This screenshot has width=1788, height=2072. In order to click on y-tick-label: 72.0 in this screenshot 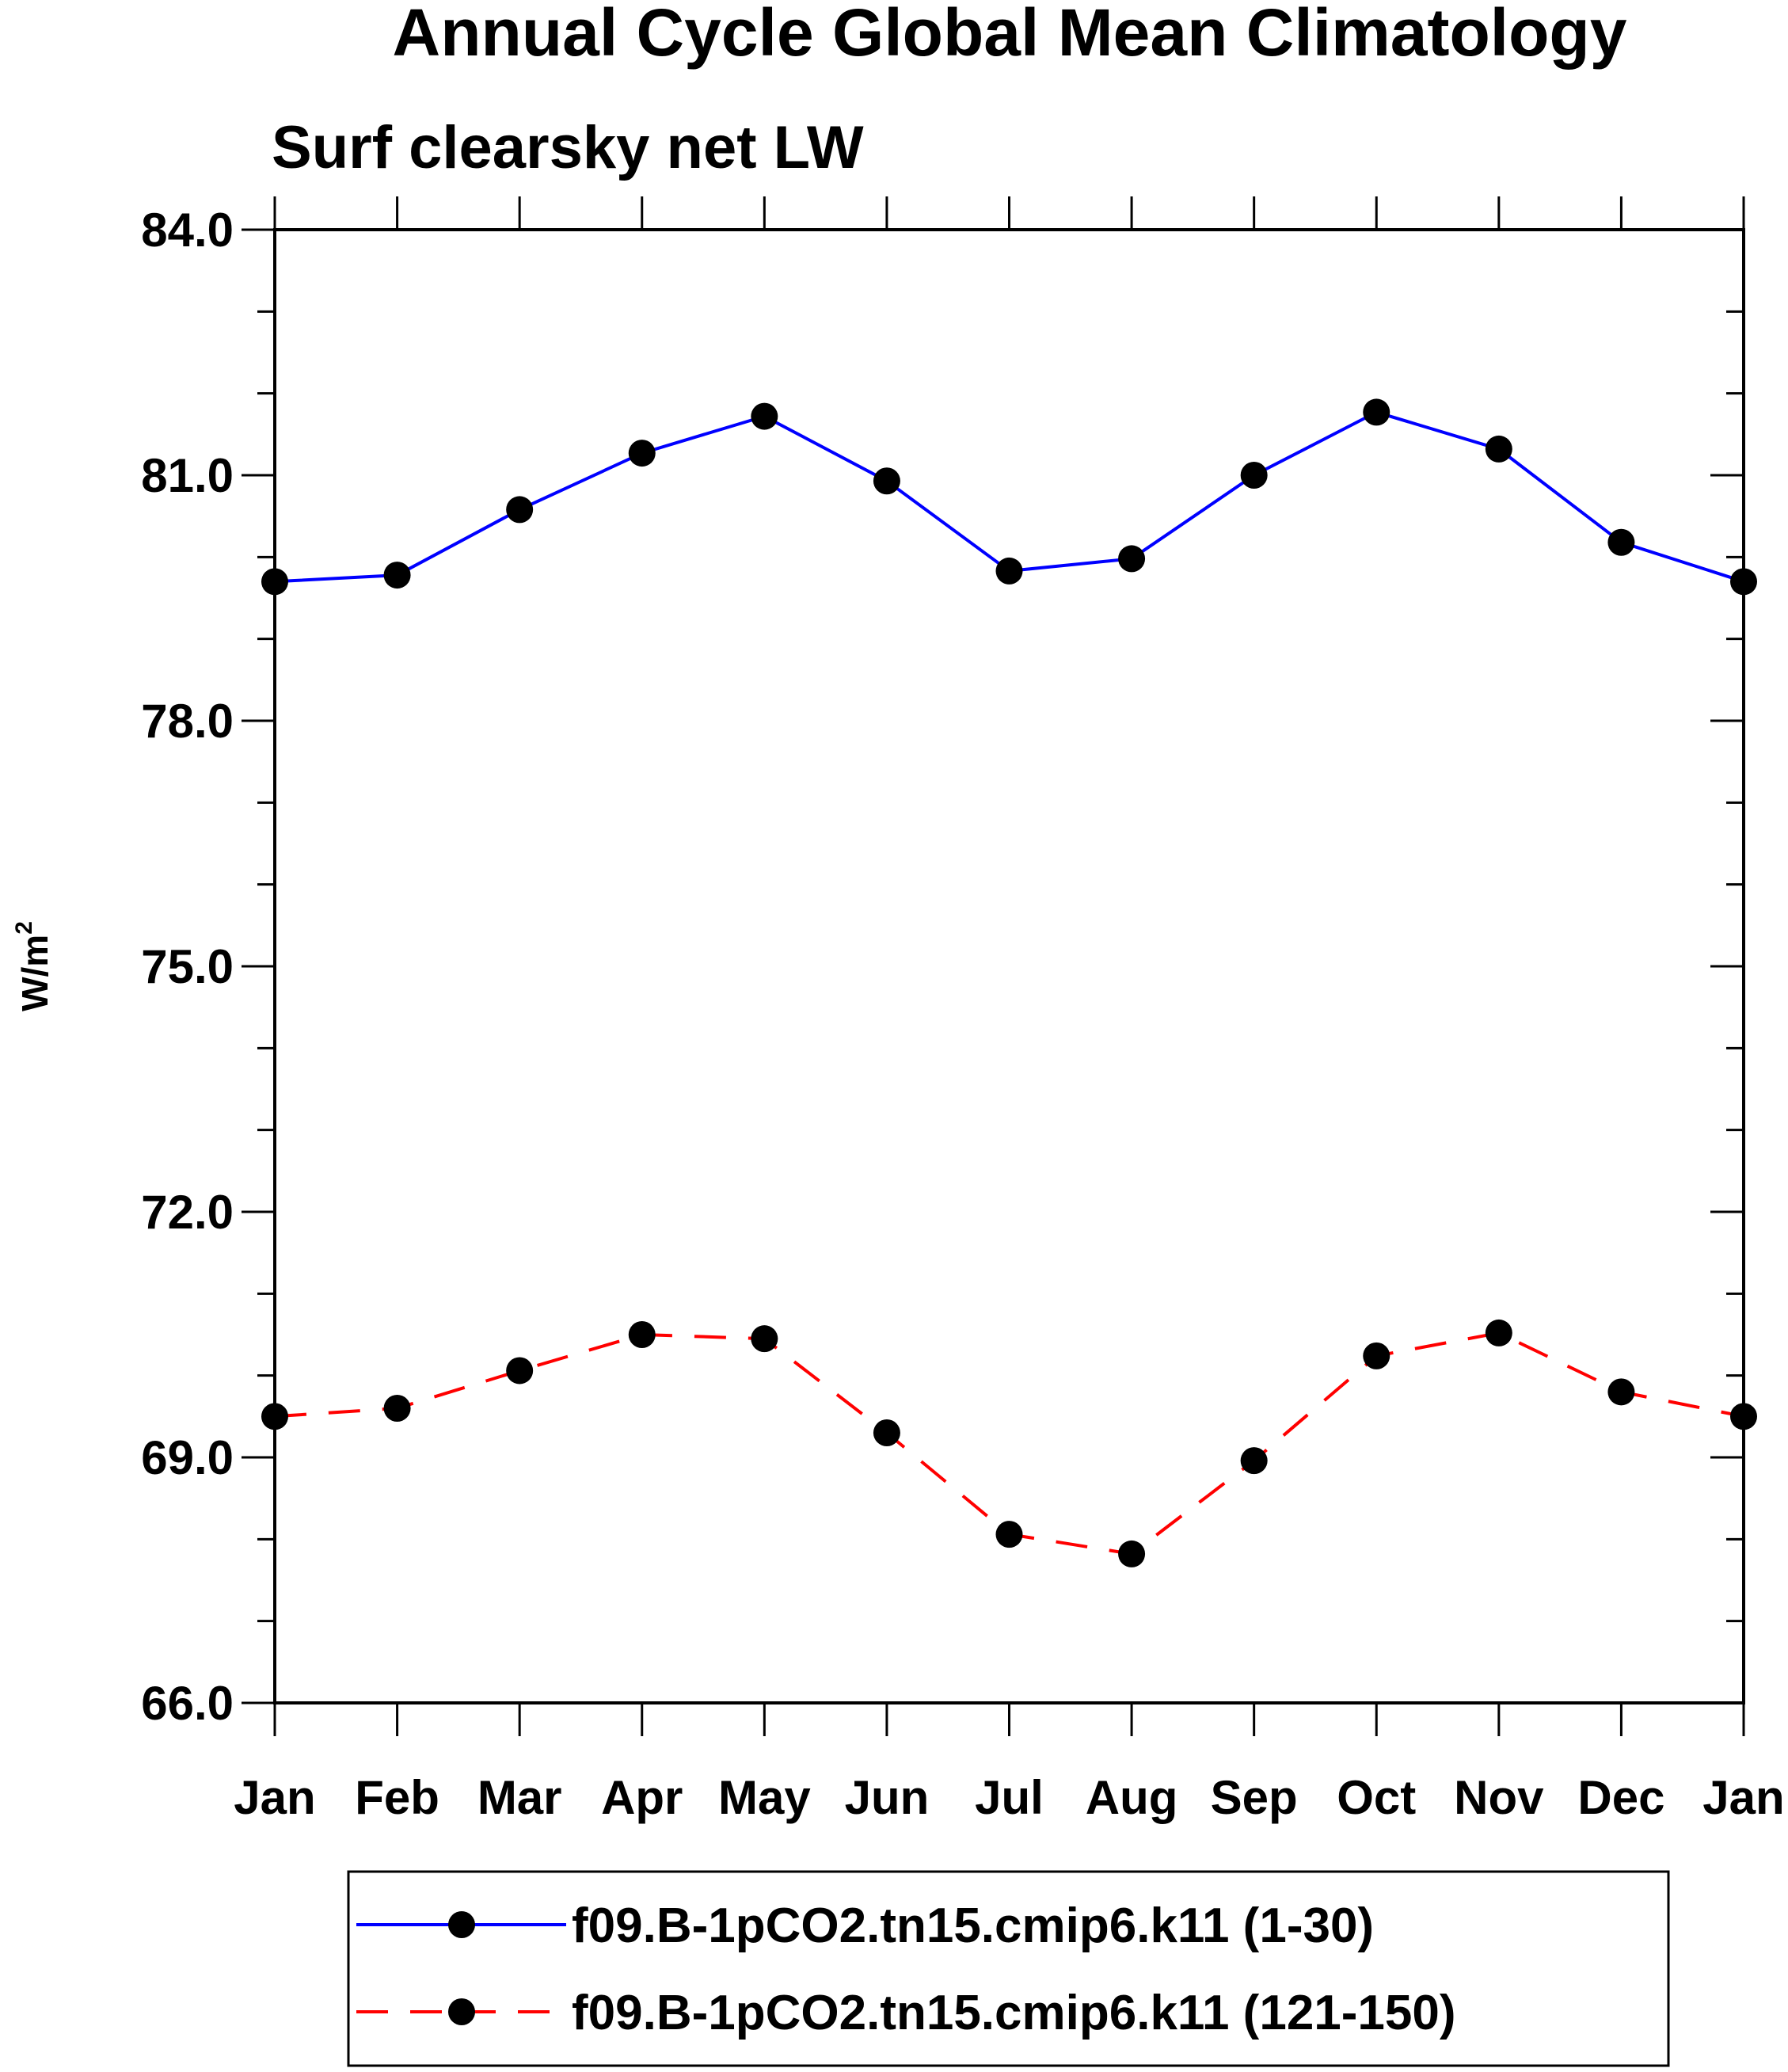, I will do `click(187, 1212)`.